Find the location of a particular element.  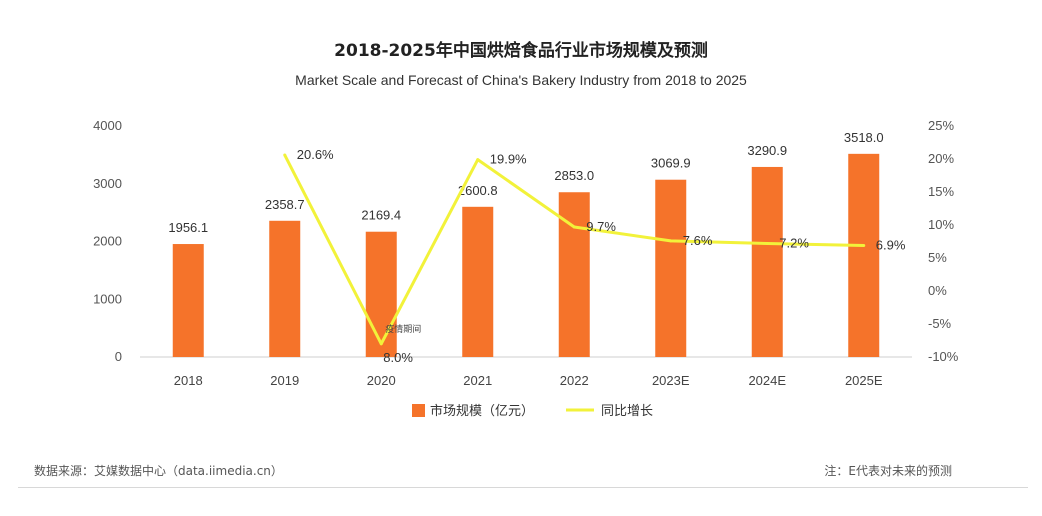

legend: 市场规模（亿元） 同比增长 is located at coordinates (532, 410).